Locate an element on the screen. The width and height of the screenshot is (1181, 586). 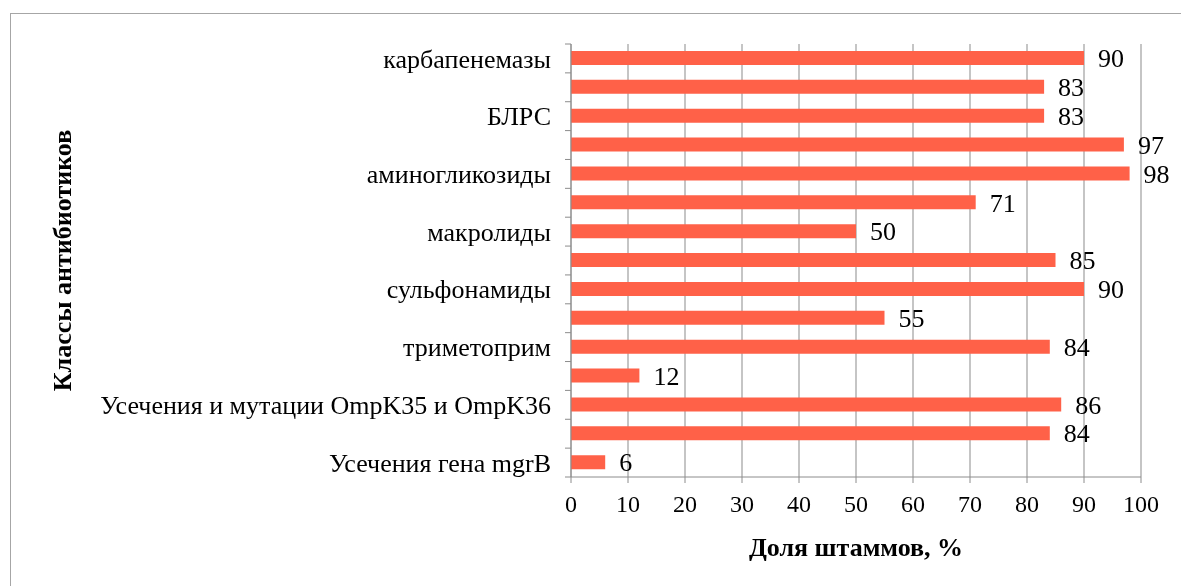
y-axis-title: Классы антибиотиков is located at coordinates (62, 260).